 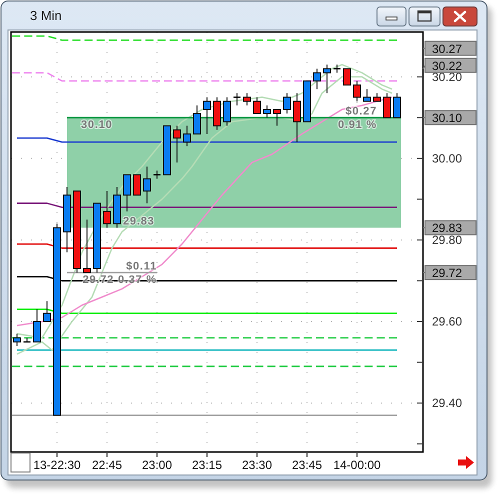 What do you see at coordinates (307, 465) in the screenshot?
I see `x-tick-label: 23:45` at bounding box center [307, 465].